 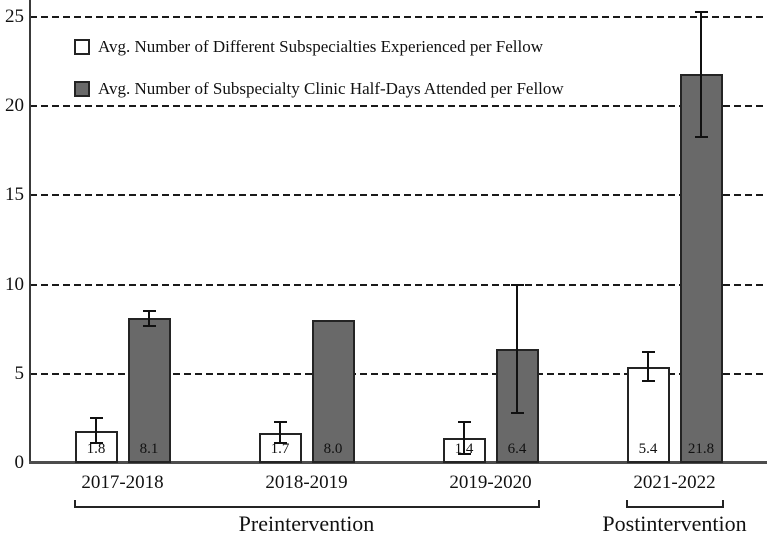 What do you see at coordinates (82, 89) in the screenshot?
I see `legend-swatch-gray-square-icon` at bounding box center [82, 89].